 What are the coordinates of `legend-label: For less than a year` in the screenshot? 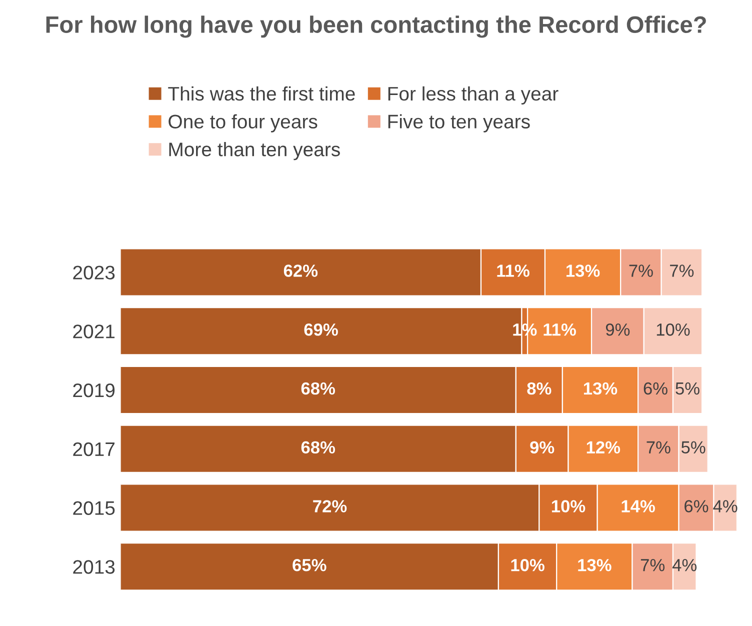 It's located at (473, 95).